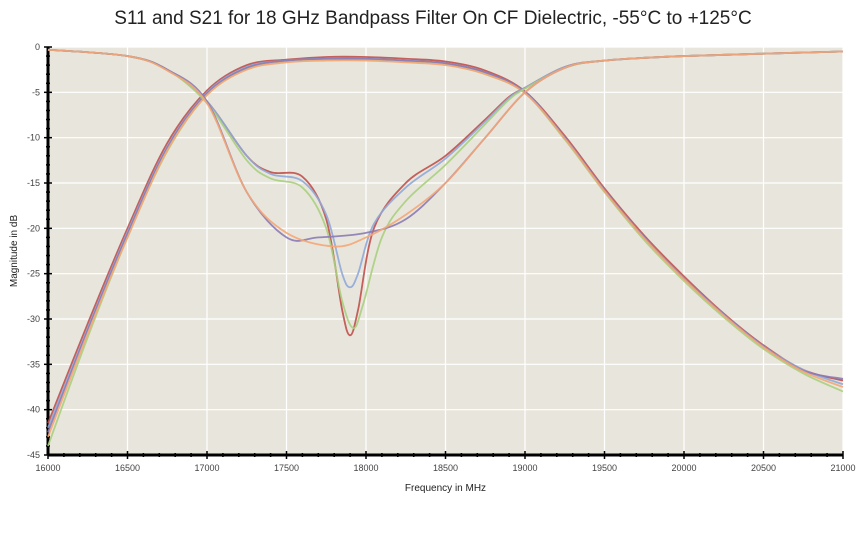  Describe the element at coordinates (286, 468) in the screenshot. I see `x-tick-label: 17500` at that location.